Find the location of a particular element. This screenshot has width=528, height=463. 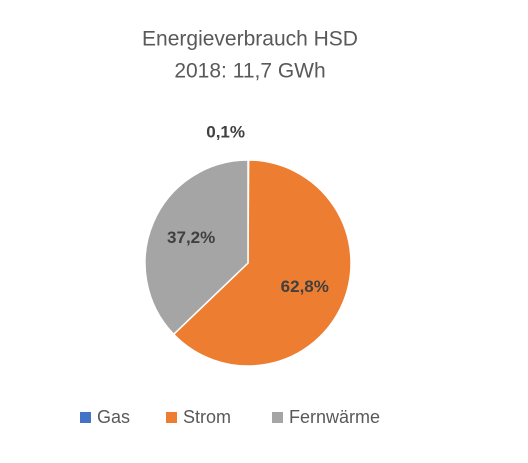

chart-title: Energieverbrauch HSD is located at coordinates (250, 39).